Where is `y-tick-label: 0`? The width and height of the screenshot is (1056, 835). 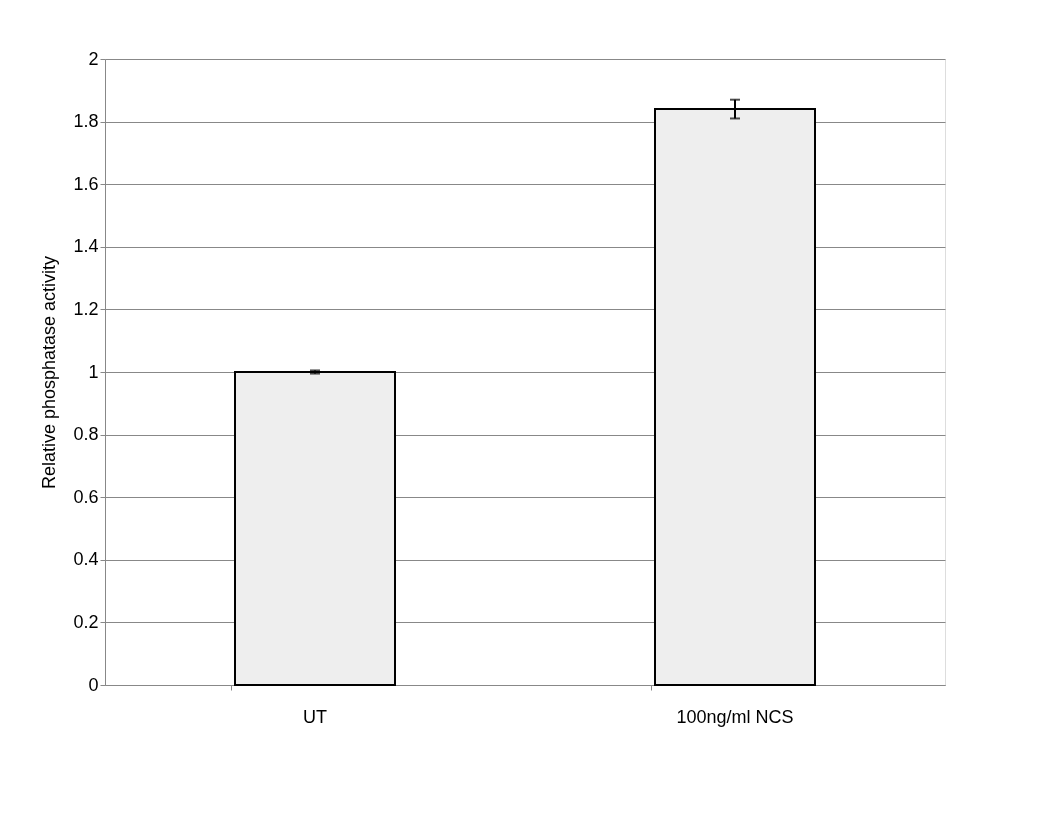 y-tick-label: 0 is located at coordinates (93, 684).